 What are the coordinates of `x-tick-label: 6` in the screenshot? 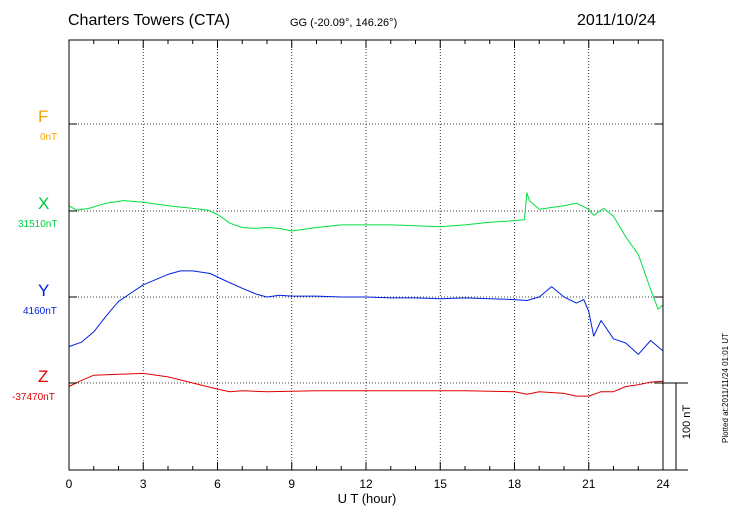 It's located at (217, 484).